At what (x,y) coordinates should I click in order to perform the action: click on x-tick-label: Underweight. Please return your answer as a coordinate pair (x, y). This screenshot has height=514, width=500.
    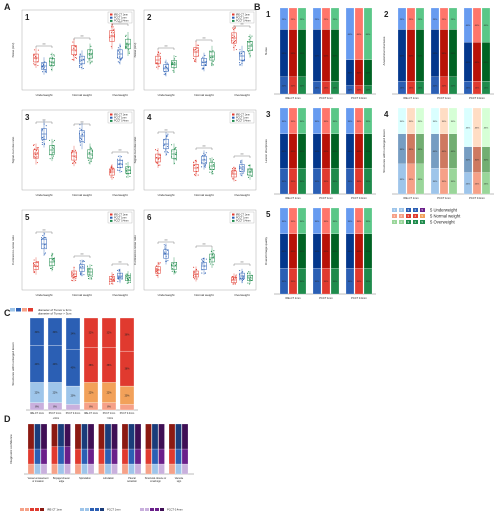
    Looking at the image, I should click on (44, 95).